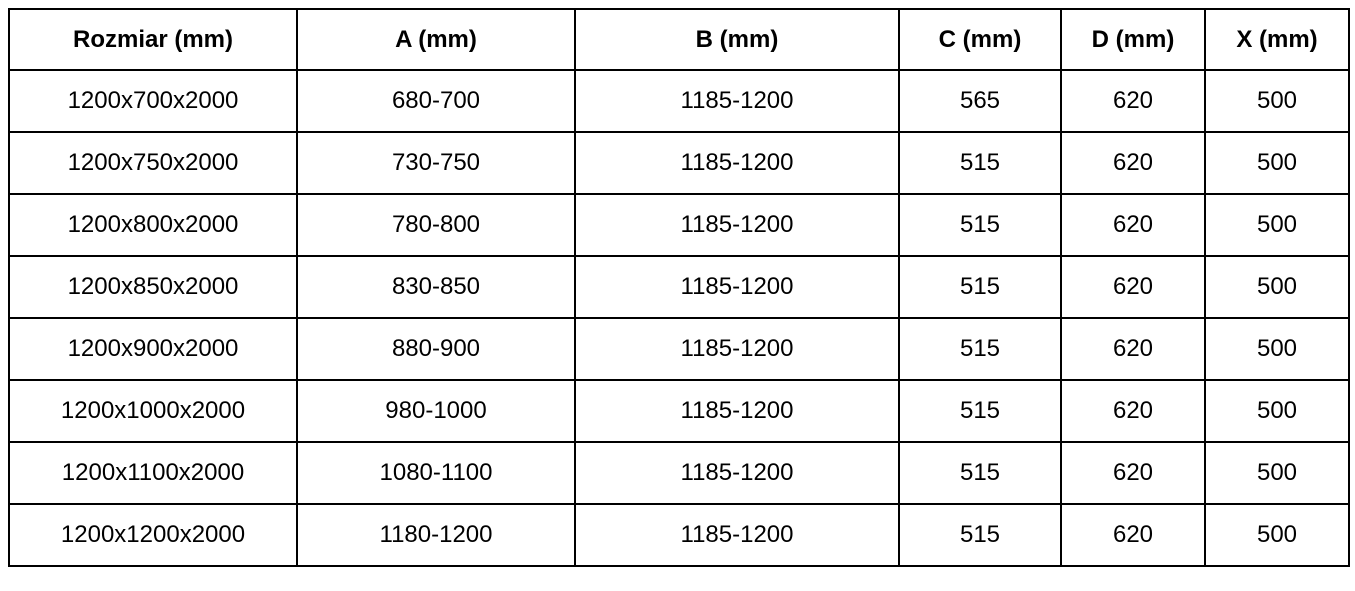  I want to click on table-cell: 980-1000, so click(436, 411).